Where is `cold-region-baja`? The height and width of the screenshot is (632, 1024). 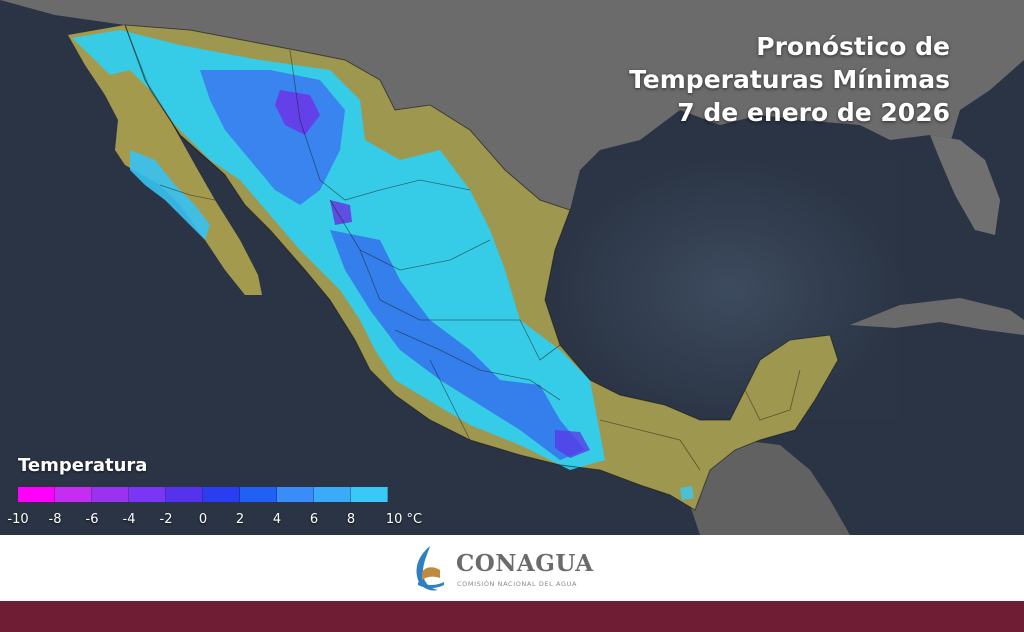 cold-region-baja is located at coordinates (170, 195).